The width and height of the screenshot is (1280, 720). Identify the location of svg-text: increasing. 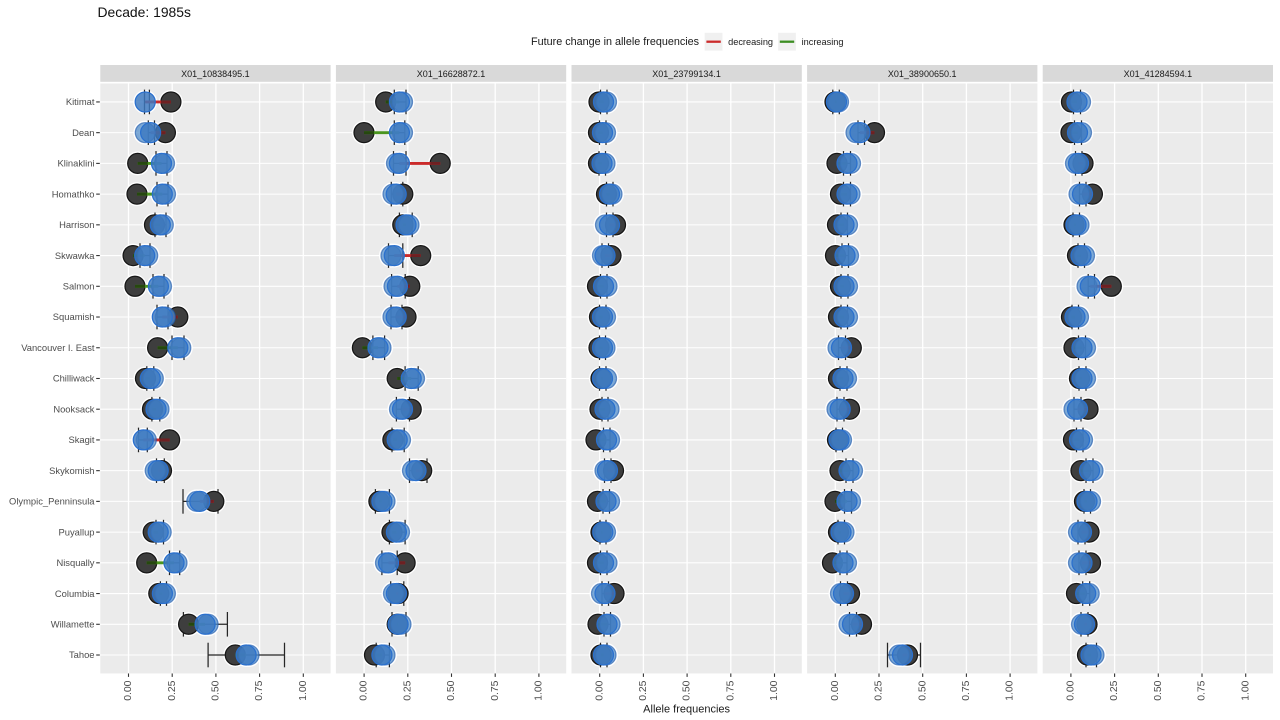
(823, 42).